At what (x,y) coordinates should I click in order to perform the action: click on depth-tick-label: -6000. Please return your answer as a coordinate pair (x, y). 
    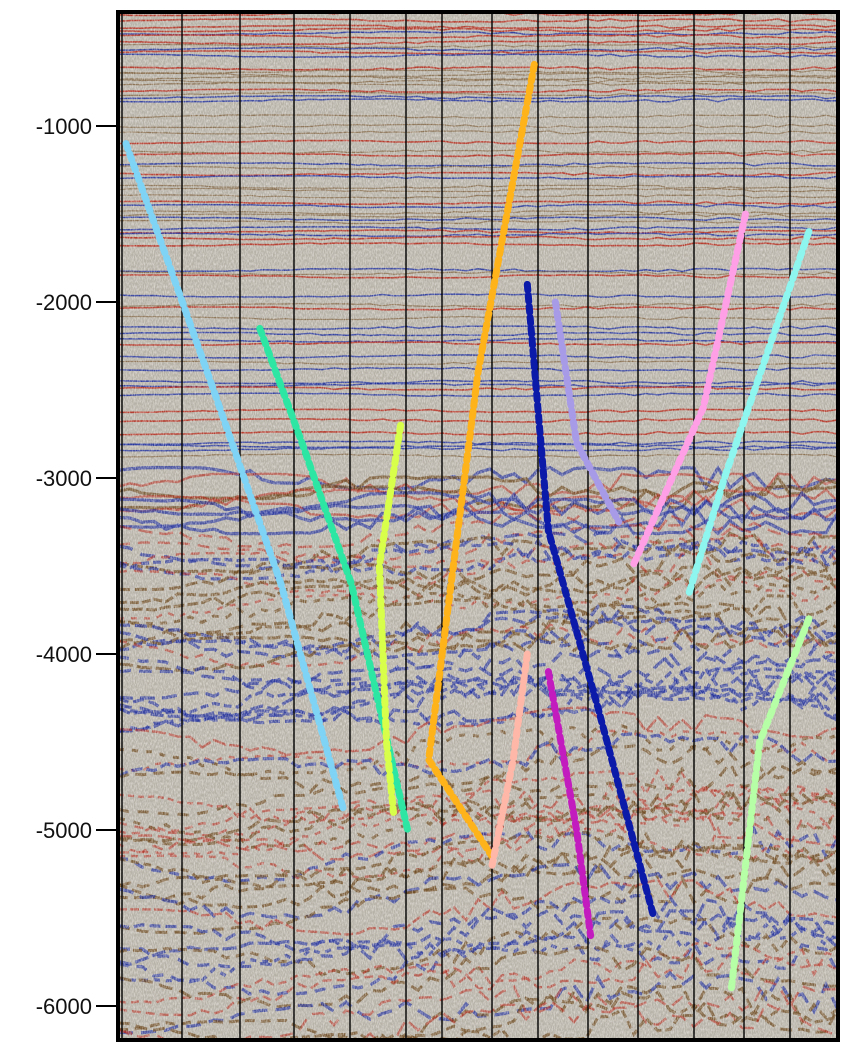
    Looking at the image, I should click on (64, 1006).